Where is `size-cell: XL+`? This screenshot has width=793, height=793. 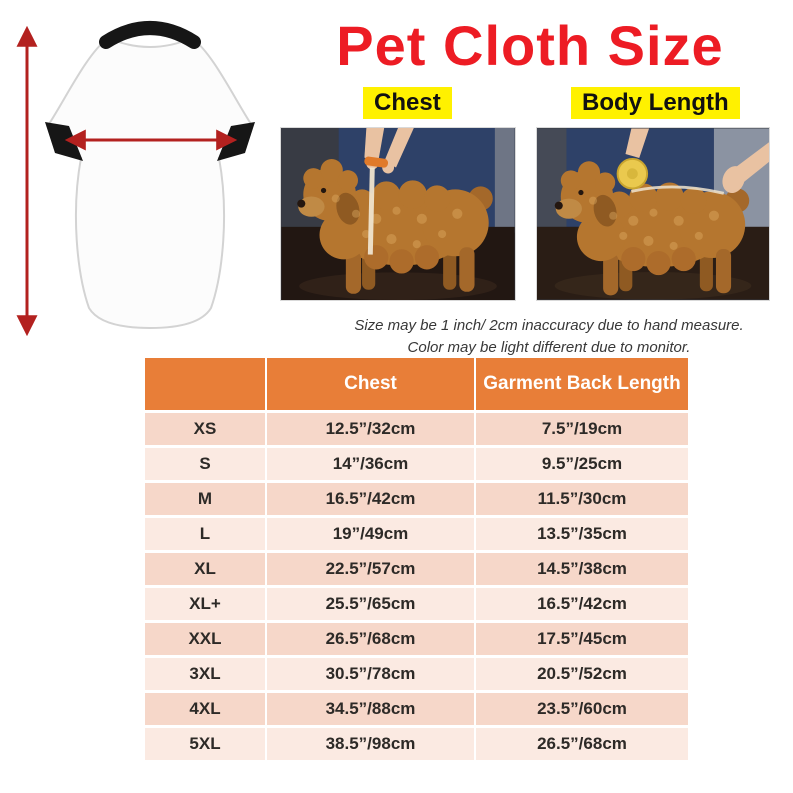 size-cell: XL+ is located at coordinates (205, 604).